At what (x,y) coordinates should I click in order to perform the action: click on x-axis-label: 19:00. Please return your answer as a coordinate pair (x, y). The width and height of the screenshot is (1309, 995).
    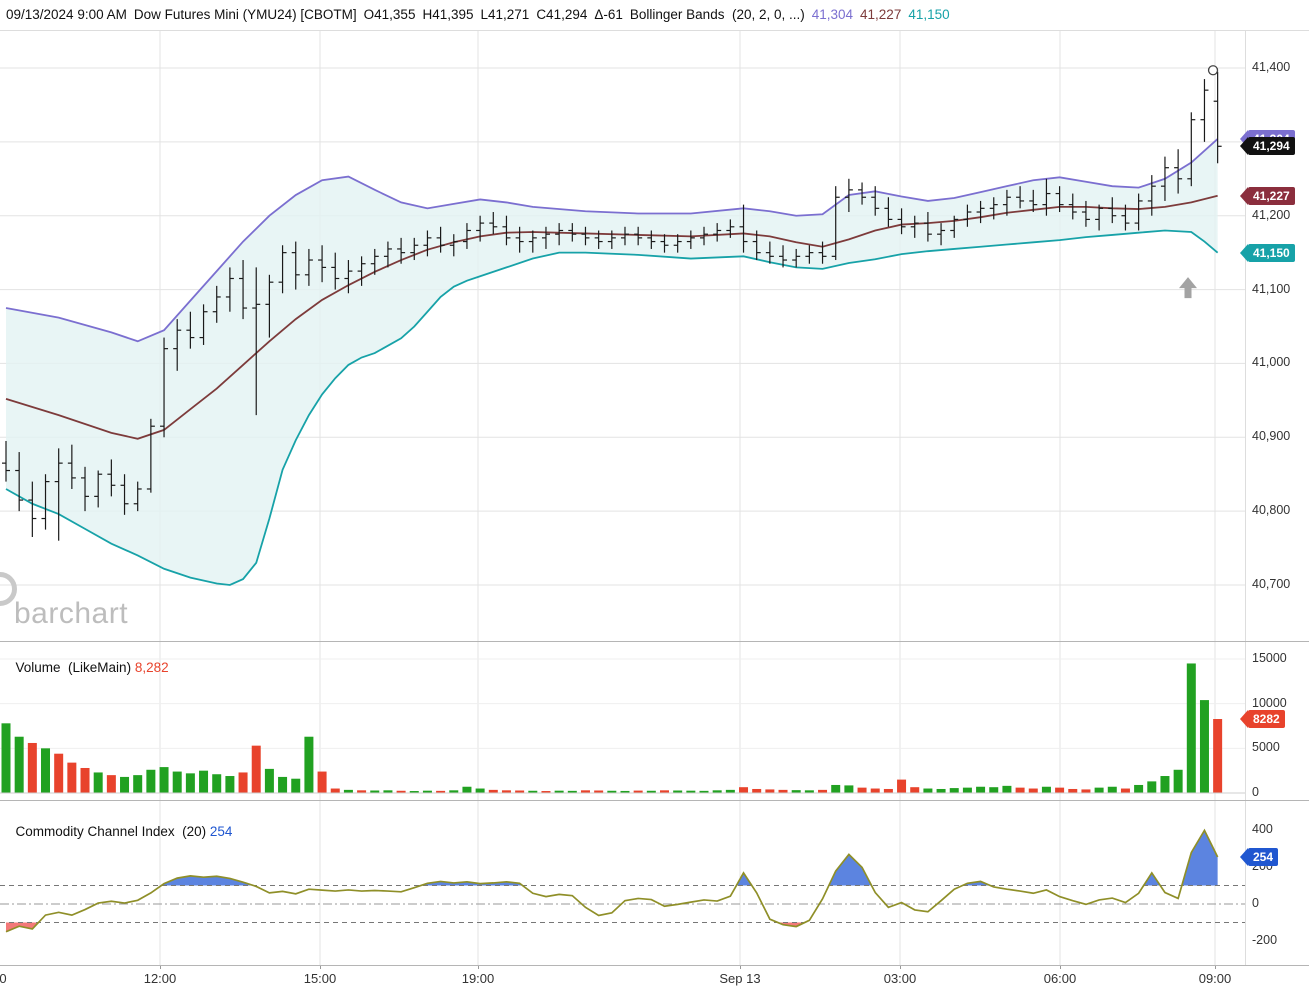
    Looking at the image, I should click on (478, 978).